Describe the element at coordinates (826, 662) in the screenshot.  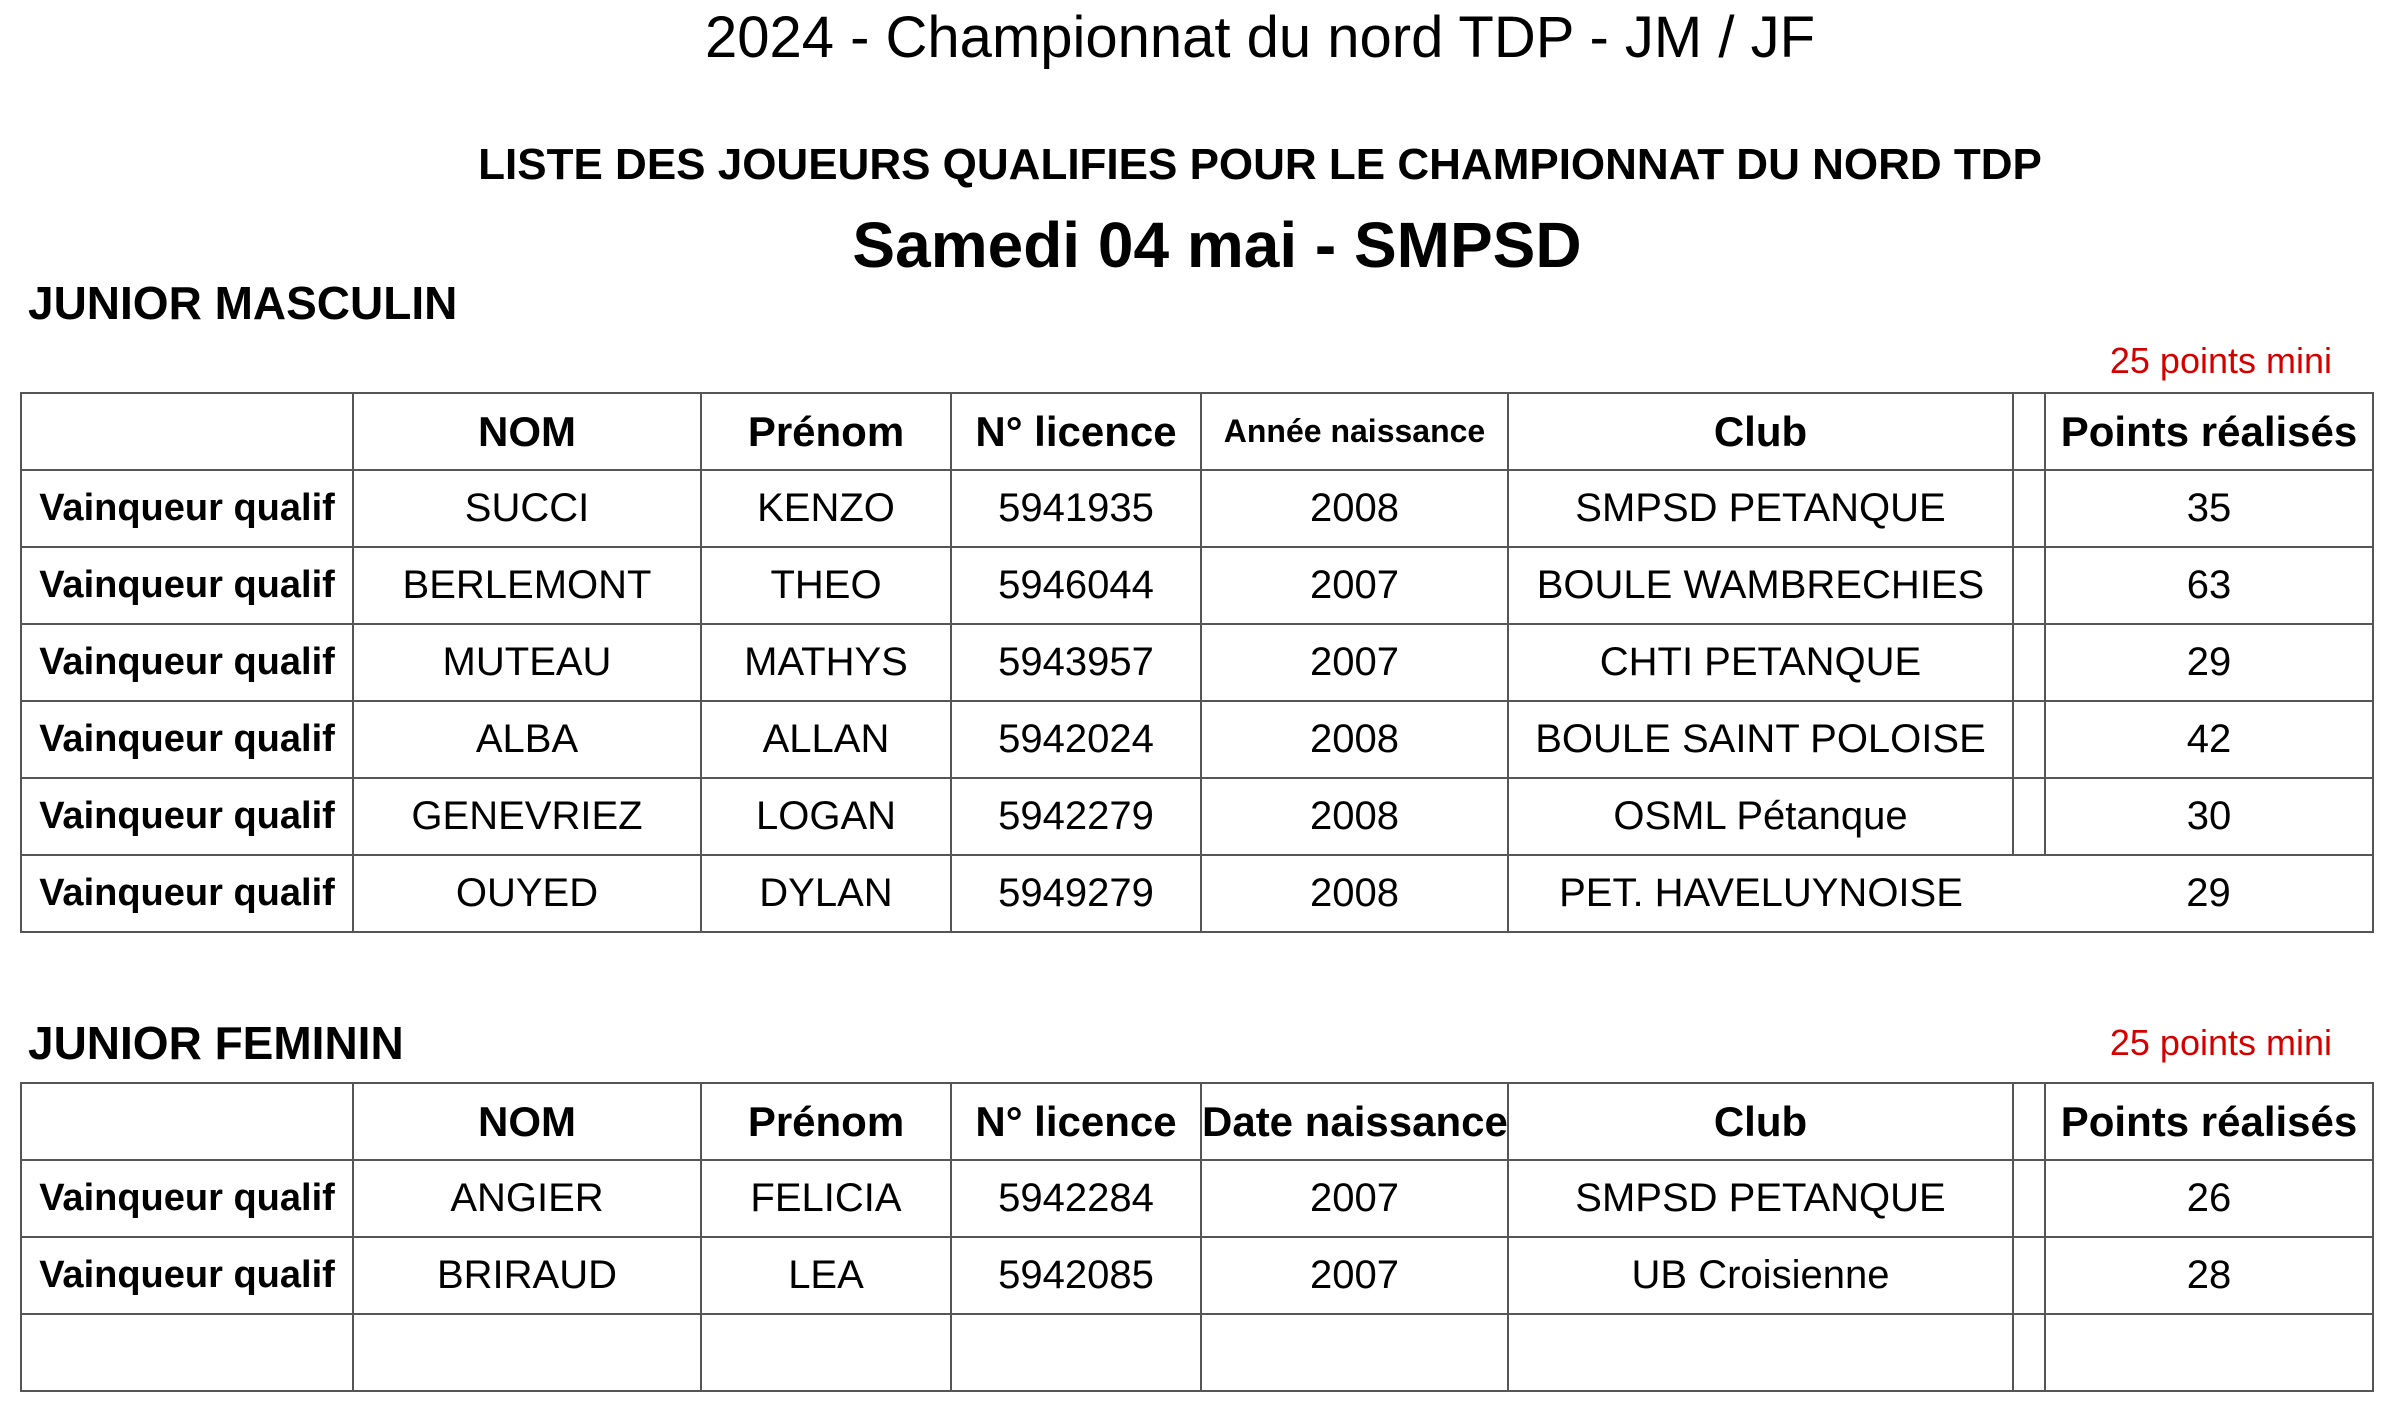
I see `cell-prenom: MATHYS` at that location.